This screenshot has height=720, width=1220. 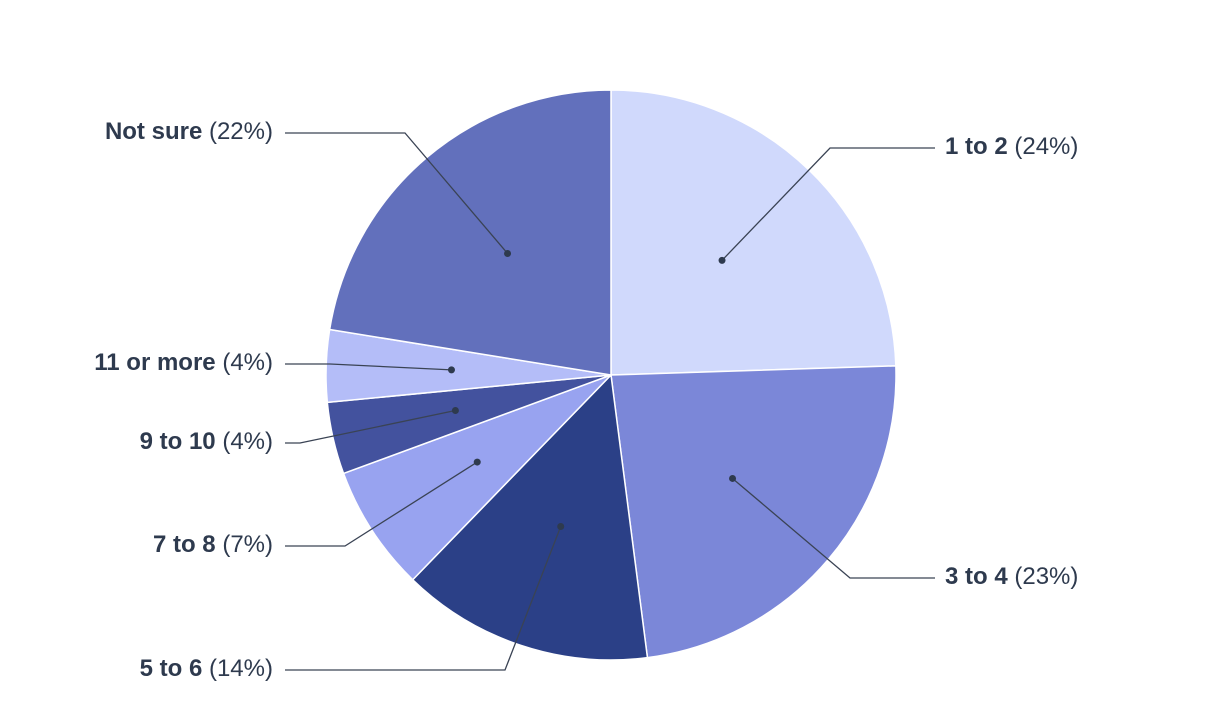 I want to click on category-name: 9 to 10, so click(x=178, y=441).